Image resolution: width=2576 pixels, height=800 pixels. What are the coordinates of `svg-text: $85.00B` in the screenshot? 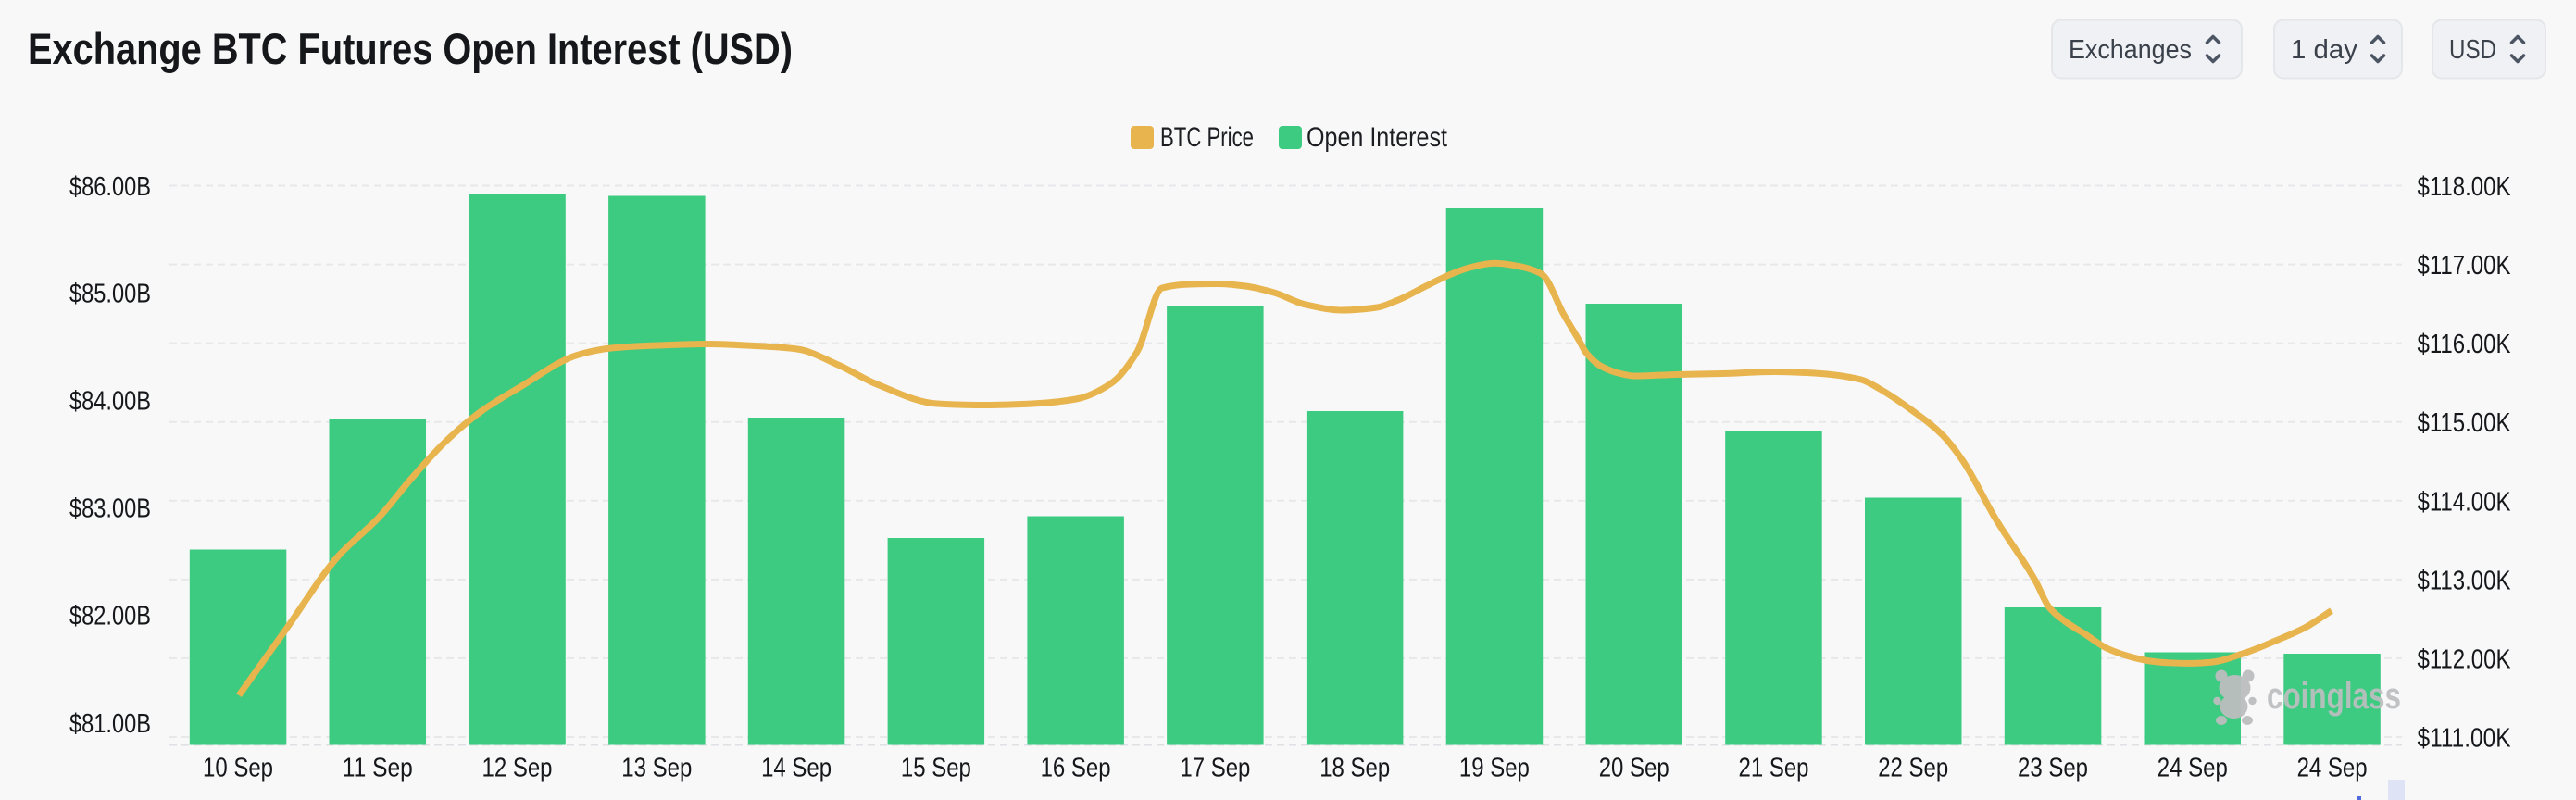 It's located at (110, 293).